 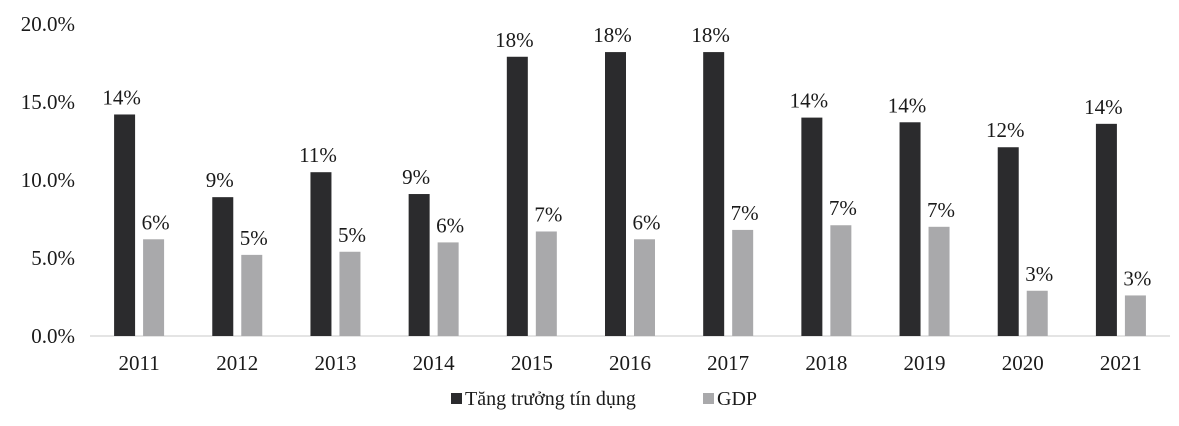 What do you see at coordinates (237, 363) in the screenshot?
I see `x-tick-label: 2012` at bounding box center [237, 363].